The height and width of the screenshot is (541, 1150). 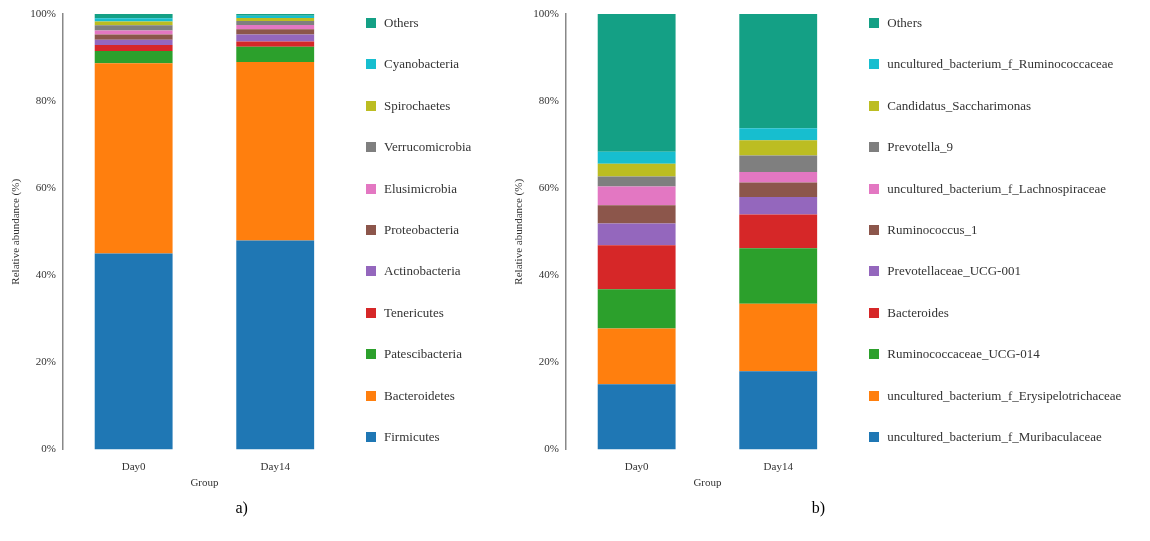 What do you see at coordinates (932, 229) in the screenshot?
I see `legend-label: Ruminococcus_1` at bounding box center [932, 229].